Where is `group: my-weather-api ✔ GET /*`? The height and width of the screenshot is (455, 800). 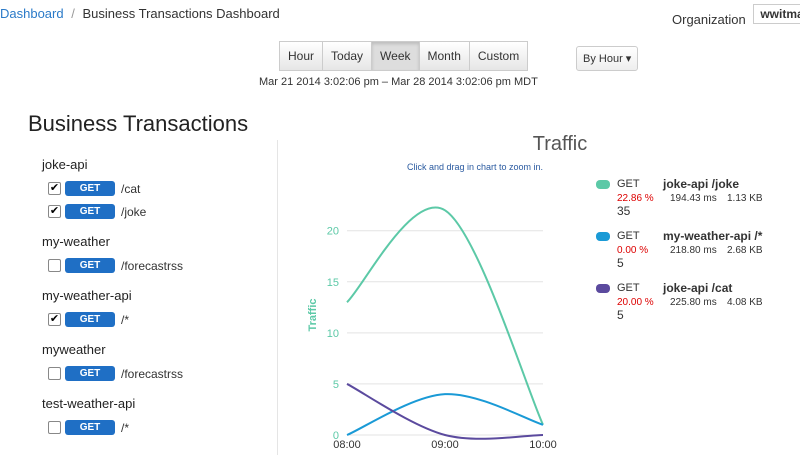 group: my-weather-api ✔ GET /* is located at coordinates (112, 308).